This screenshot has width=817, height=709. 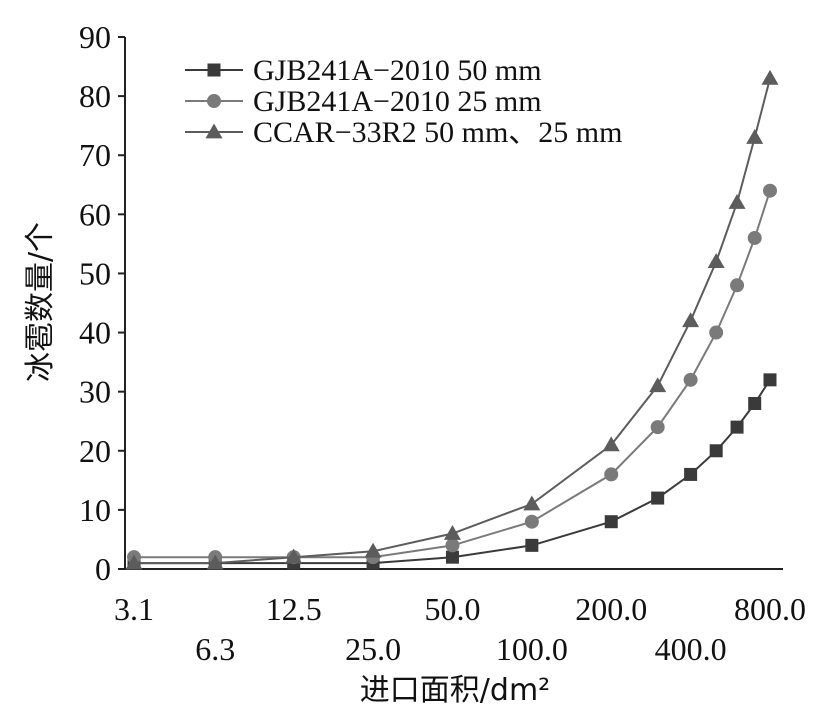 I want to click on y-tick-label: 40, so click(x=95, y=333).